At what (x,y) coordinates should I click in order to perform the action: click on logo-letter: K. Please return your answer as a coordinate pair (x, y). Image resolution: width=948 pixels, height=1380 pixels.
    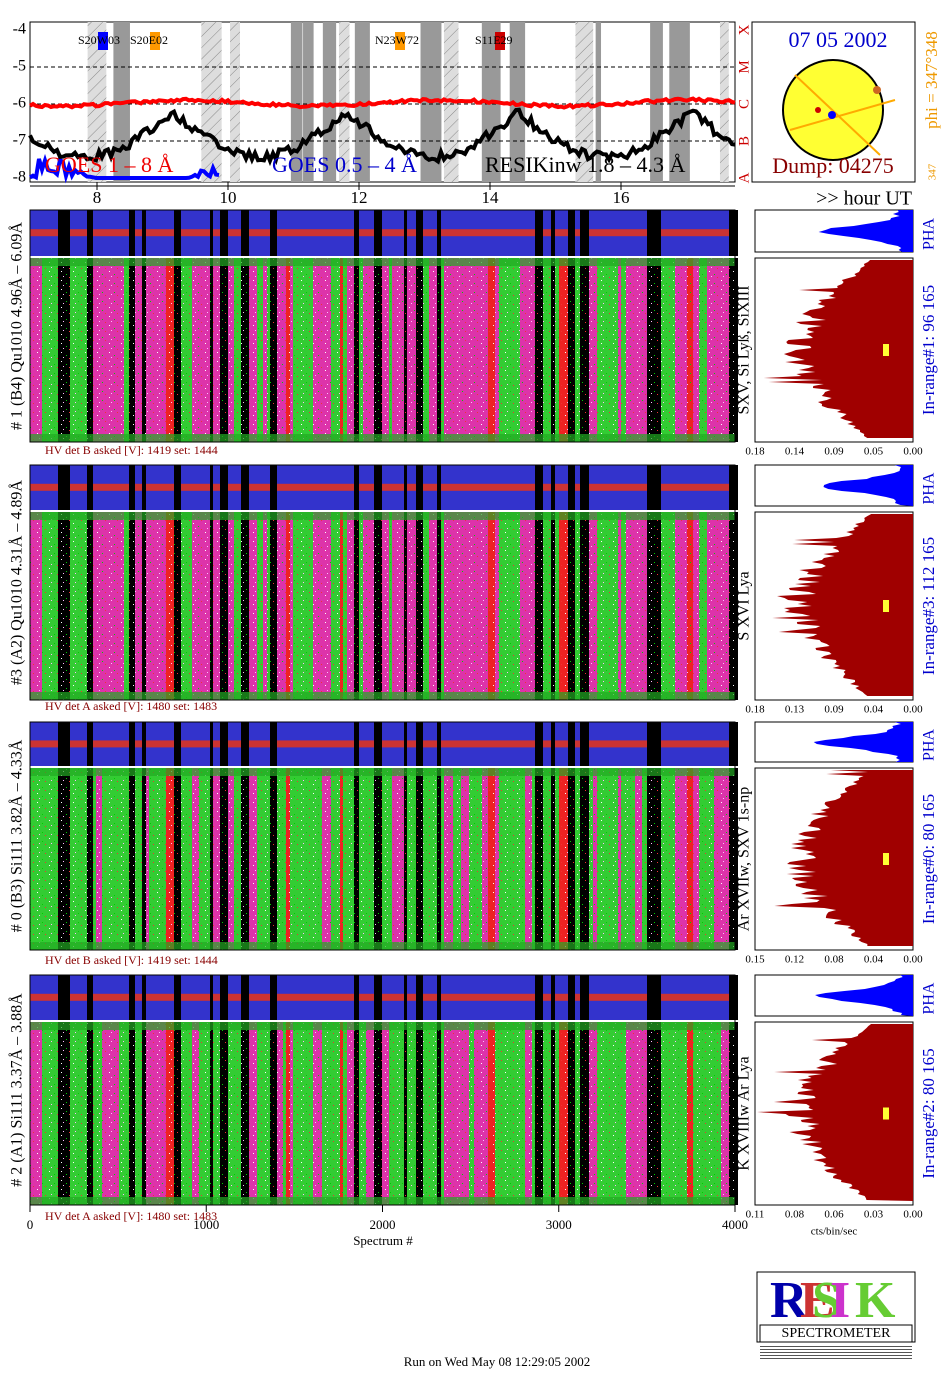
    Looking at the image, I should click on (875, 1300).